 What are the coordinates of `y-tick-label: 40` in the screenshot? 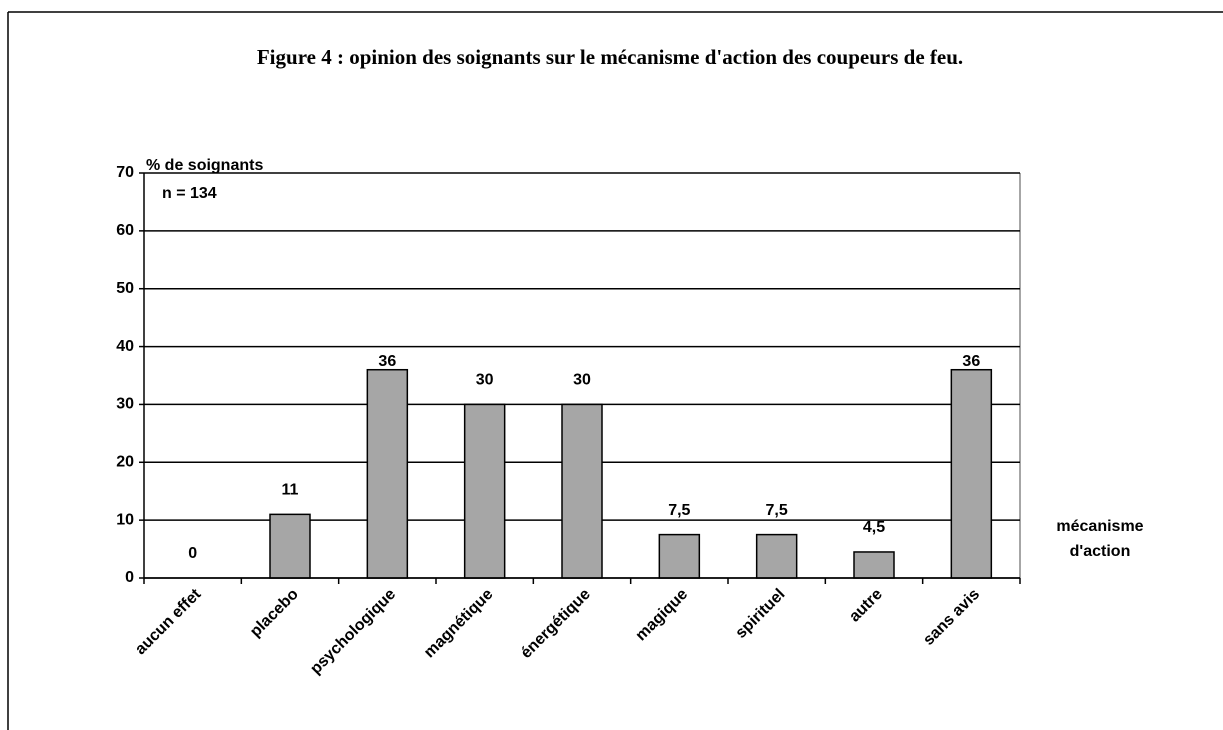 It's located at (125, 346).